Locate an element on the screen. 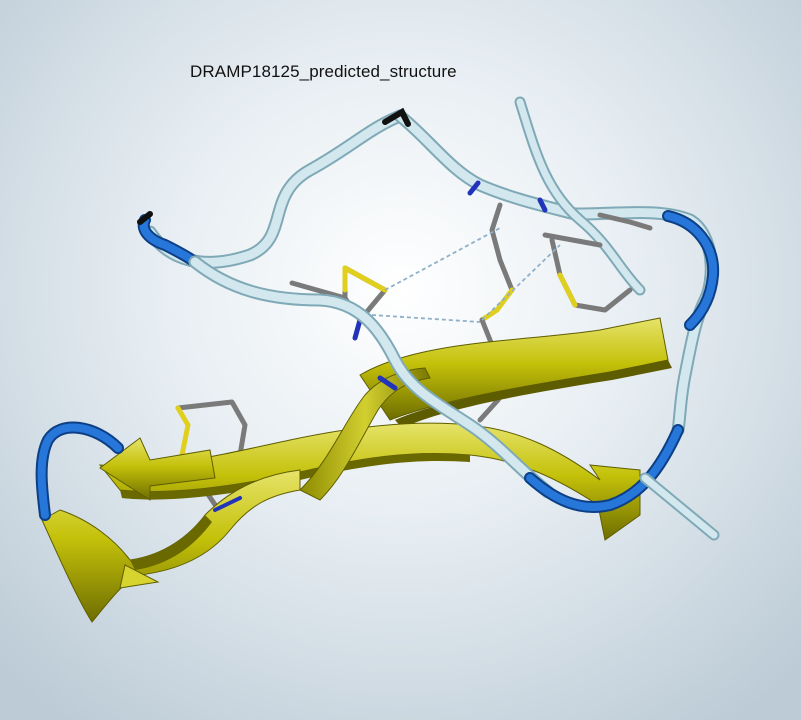  coil-upper-loop is located at coordinates (359, 188).